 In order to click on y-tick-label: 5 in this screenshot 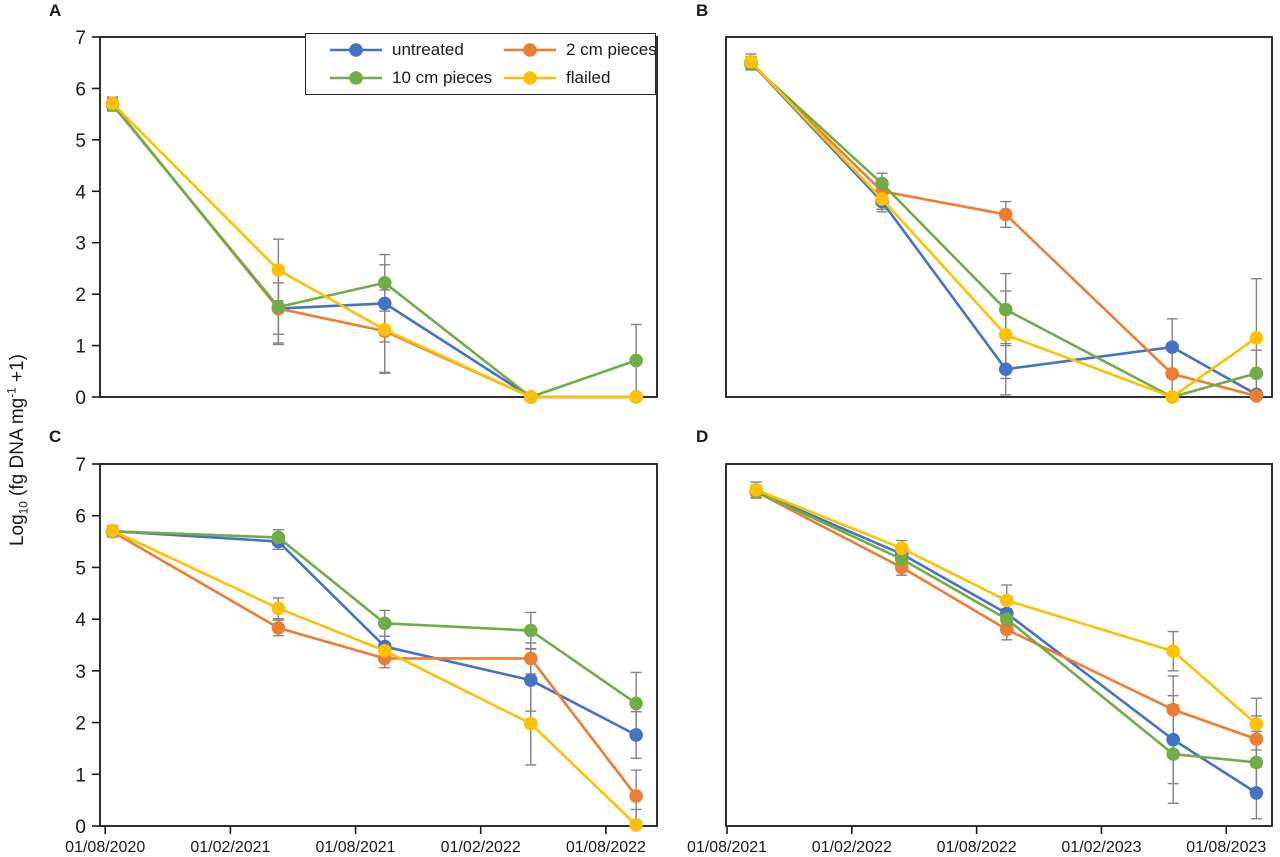, I will do `click(80, 141)`.